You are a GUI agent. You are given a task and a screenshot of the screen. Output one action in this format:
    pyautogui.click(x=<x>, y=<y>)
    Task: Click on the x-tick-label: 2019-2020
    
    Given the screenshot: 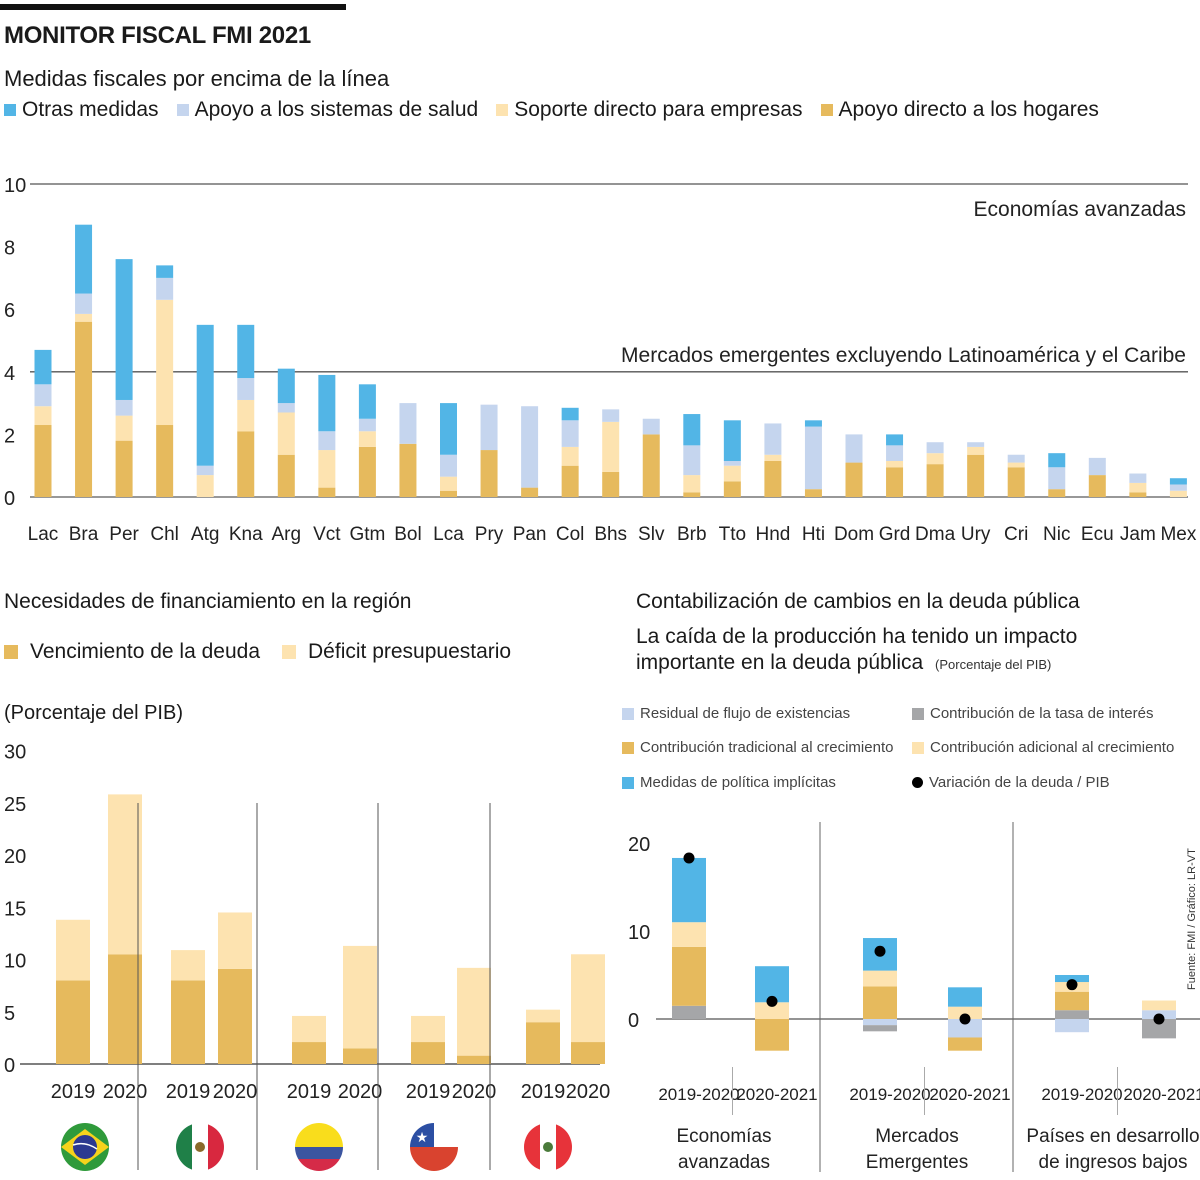 What is the action you would take?
    pyautogui.click(x=1081, y=1094)
    